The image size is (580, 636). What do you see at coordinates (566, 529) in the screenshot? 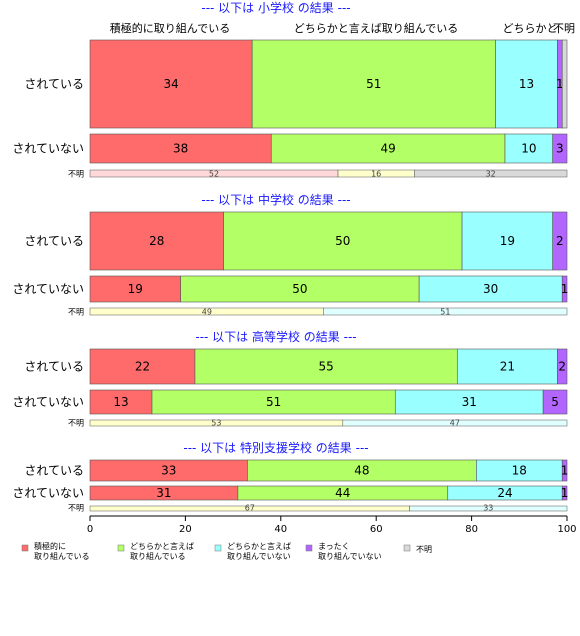
I see `x-tick-label: 100` at bounding box center [566, 529].